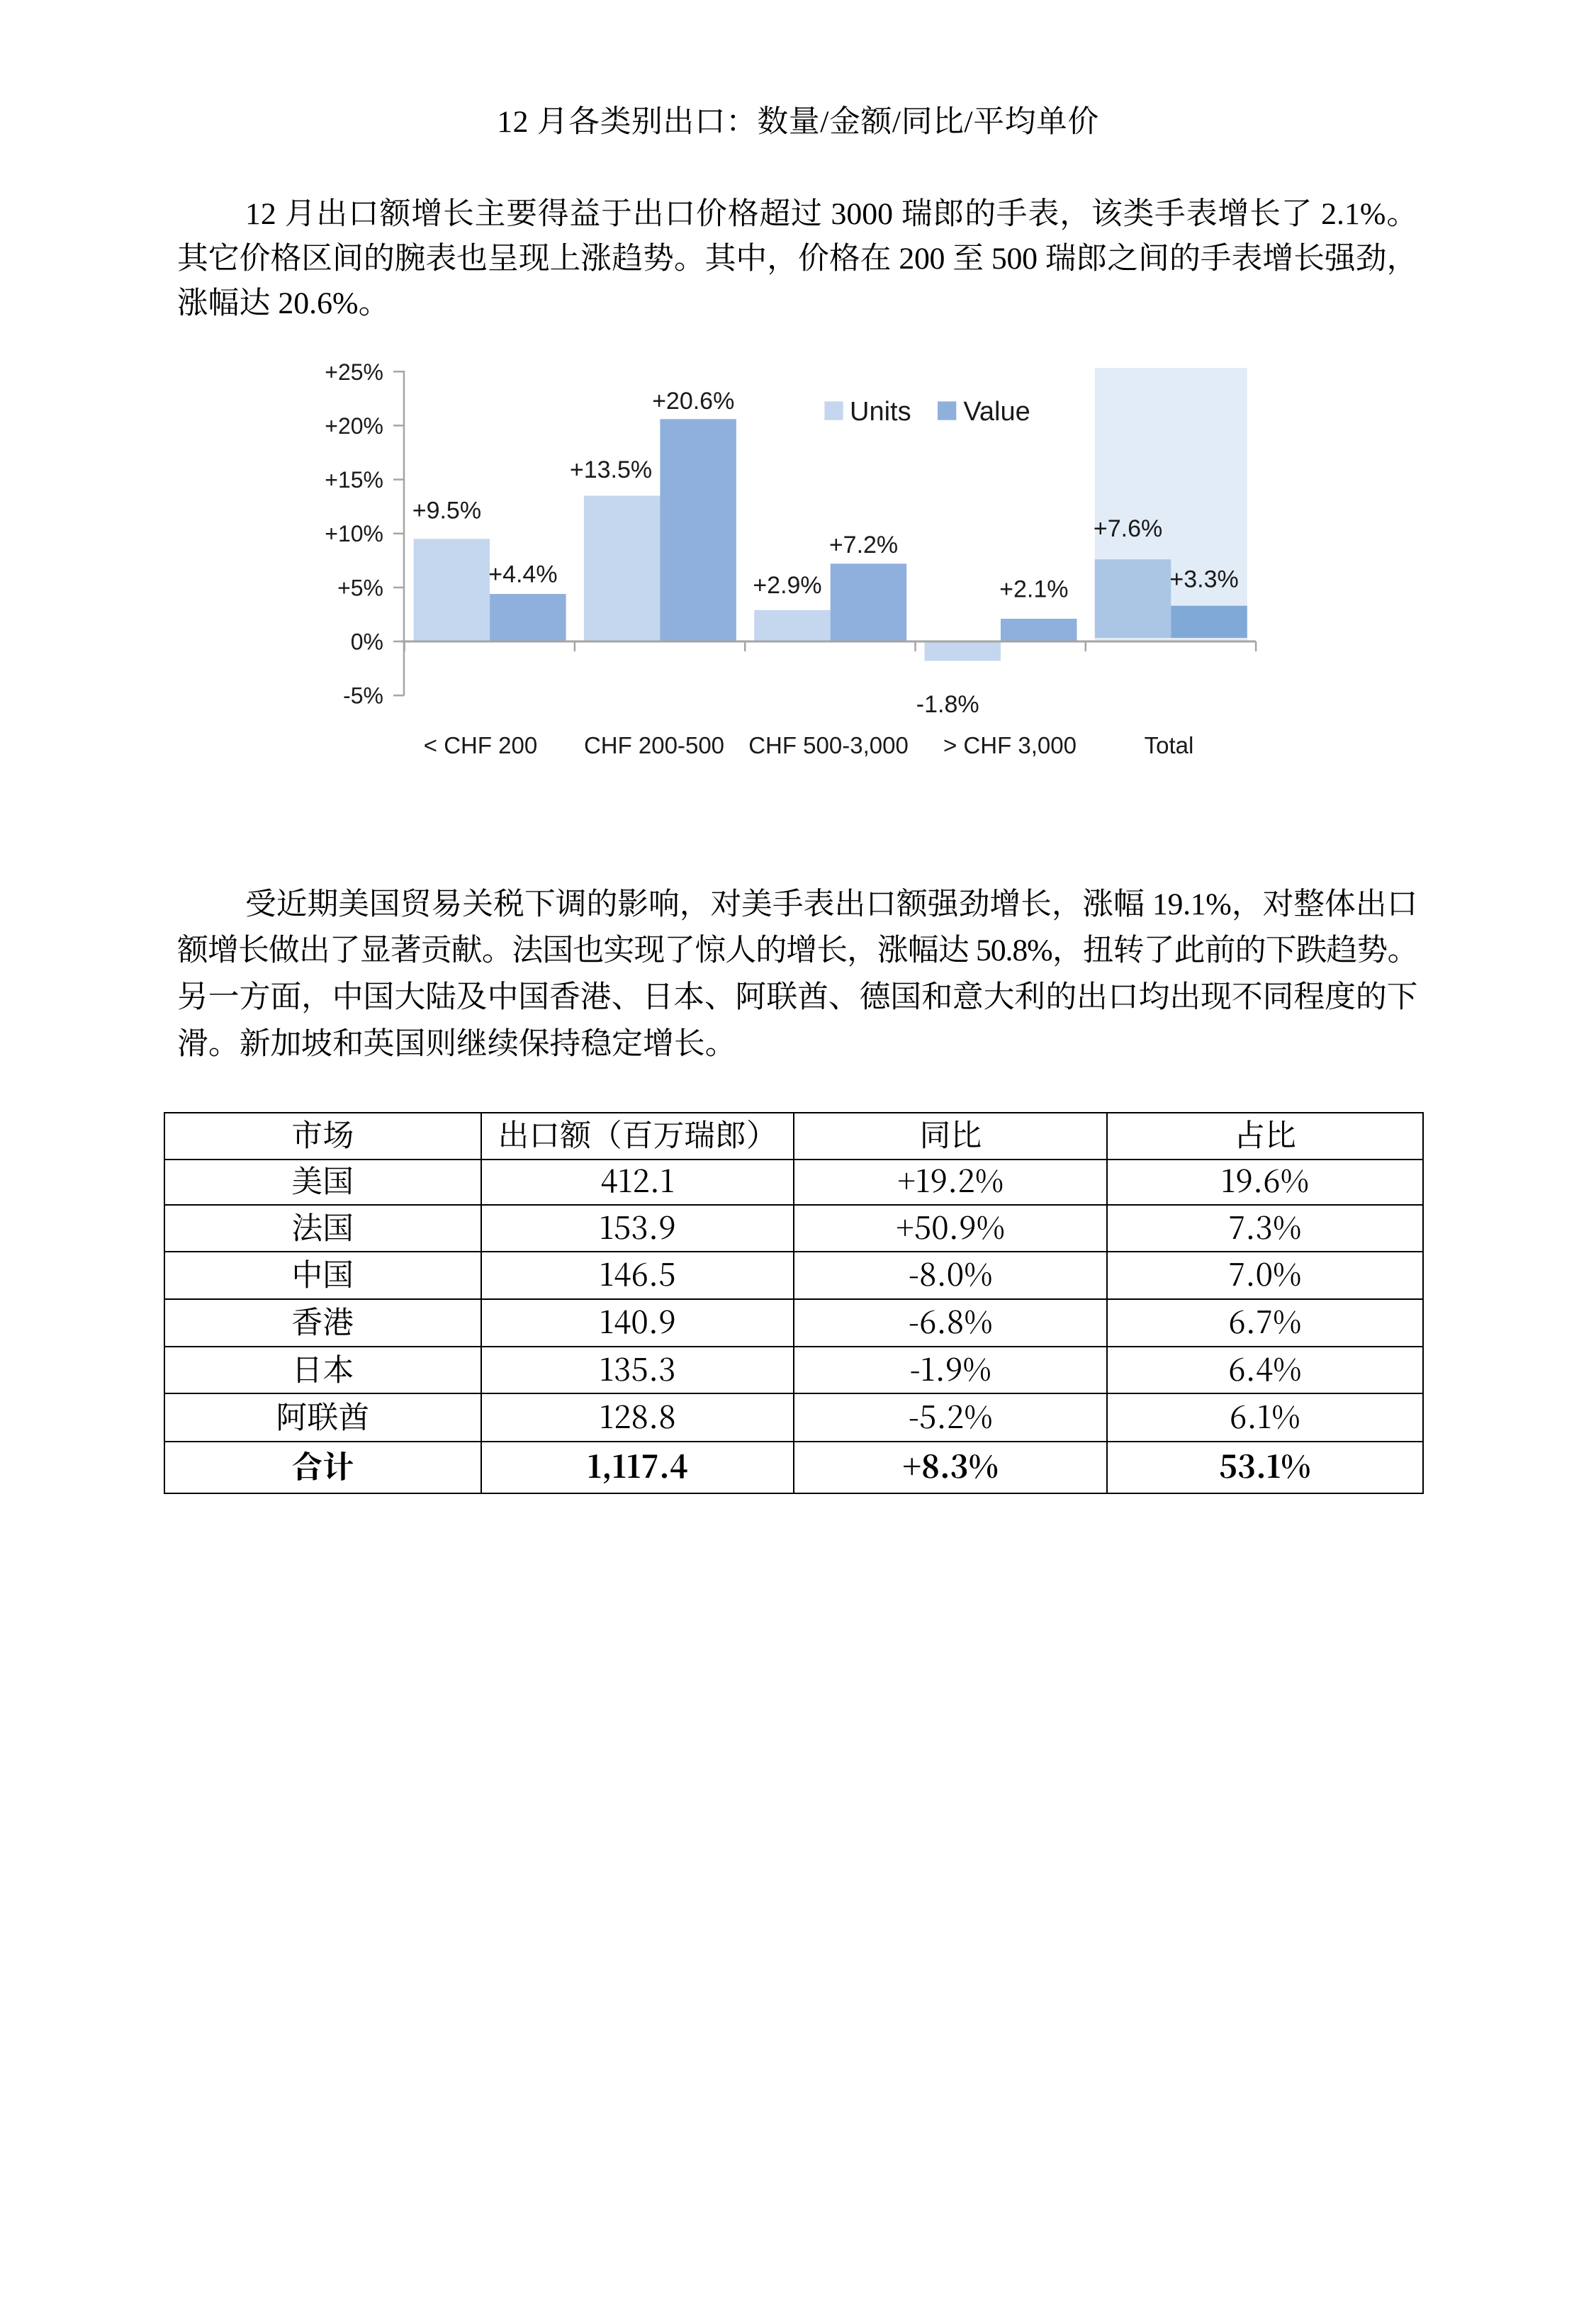 The width and height of the screenshot is (1596, 2324). What do you see at coordinates (880, 412) in the screenshot?
I see `svg-text: Units` at bounding box center [880, 412].